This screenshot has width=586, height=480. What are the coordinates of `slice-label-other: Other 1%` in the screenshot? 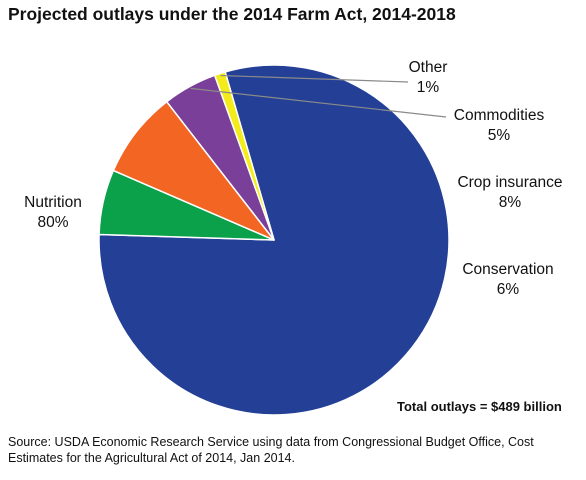 It's located at (428, 78).